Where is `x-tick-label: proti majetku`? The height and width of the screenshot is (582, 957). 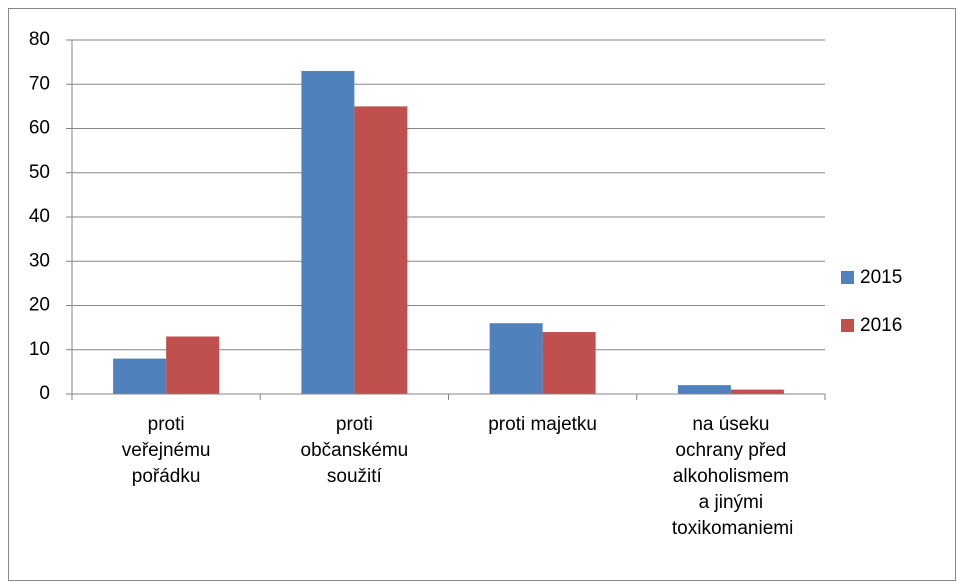 x-tick-label: proti majetku is located at coordinates (543, 424).